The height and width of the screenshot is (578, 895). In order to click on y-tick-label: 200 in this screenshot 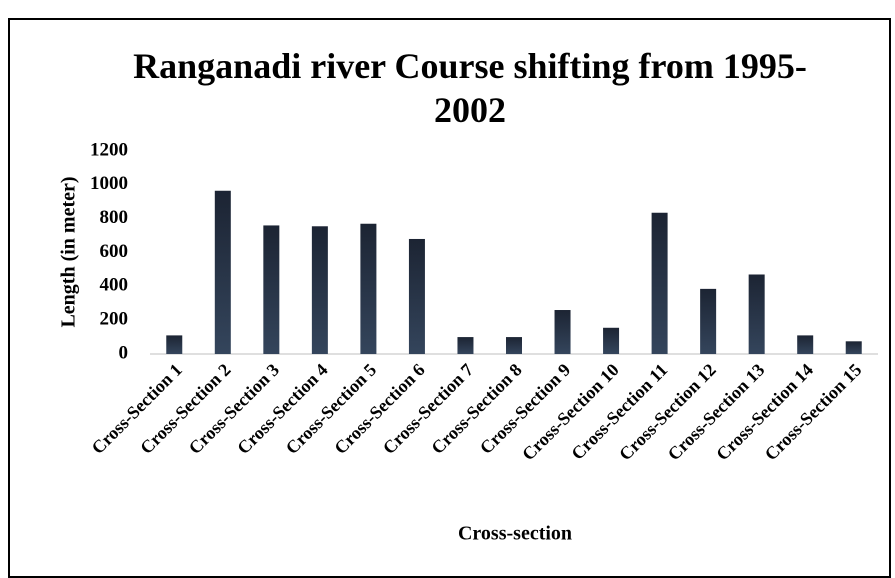, I will do `click(114, 319)`.